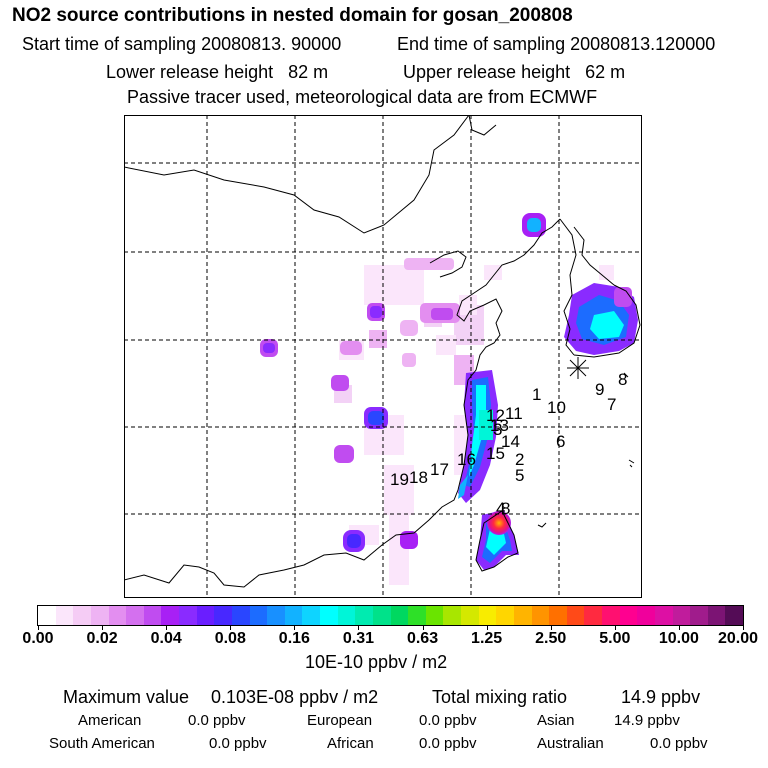 Image resolution: width=768 pixels, height=768 pixels. Describe the element at coordinates (495, 415) in the screenshot. I see `source-label-12: 12` at that location.